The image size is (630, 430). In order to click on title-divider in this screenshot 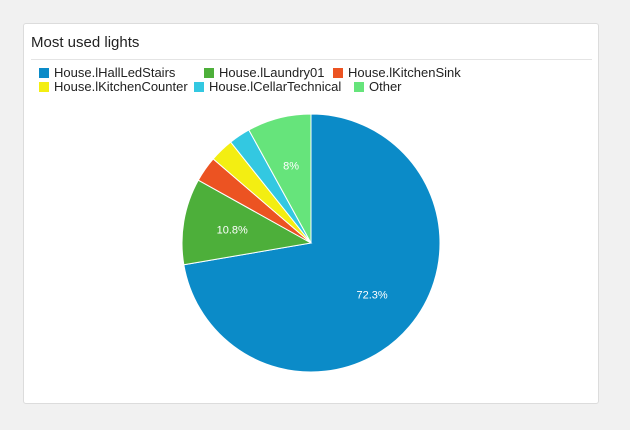, I will do `click(311, 59)`.